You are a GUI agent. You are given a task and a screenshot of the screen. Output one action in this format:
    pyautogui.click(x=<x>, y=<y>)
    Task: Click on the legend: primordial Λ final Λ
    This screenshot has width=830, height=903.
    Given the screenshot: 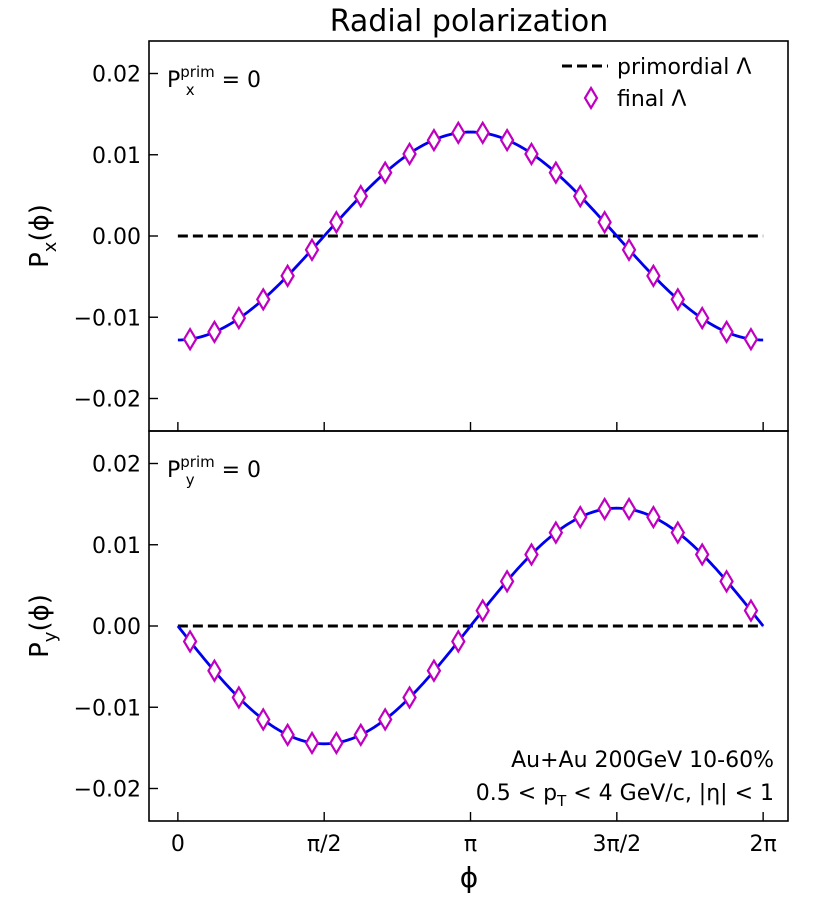 What is the action you would take?
    pyautogui.click(x=656, y=83)
    